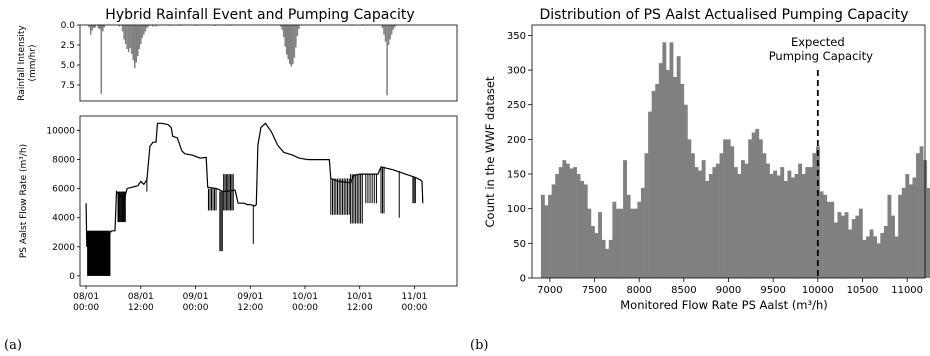 The height and width of the screenshot is (356, 930). What do you see at coordinates (250, 297) in the screenshot?
I see `flow-xtick-label-date: 09/01` at bounding box center [250, 297].